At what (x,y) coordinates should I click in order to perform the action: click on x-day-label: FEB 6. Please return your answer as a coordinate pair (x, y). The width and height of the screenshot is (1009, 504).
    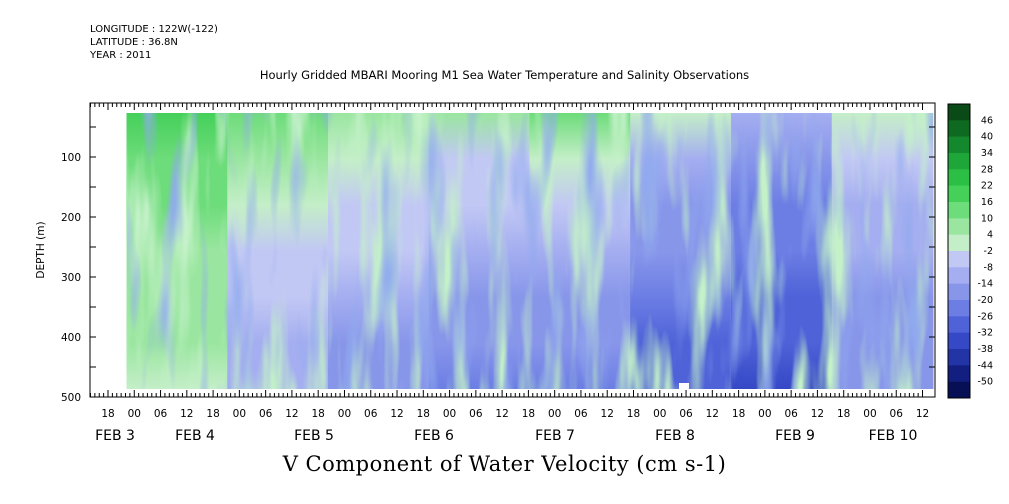
    Looking at the image, I should click on (434, 436).